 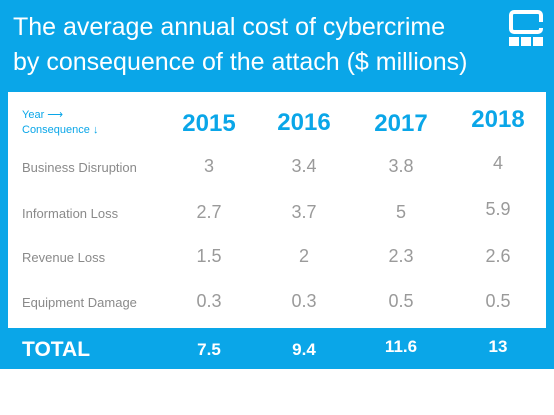 What do you see at coordinates (208, 166) in the screenshot?
I see `table-cell: 3` at bounding box center [208, 166].